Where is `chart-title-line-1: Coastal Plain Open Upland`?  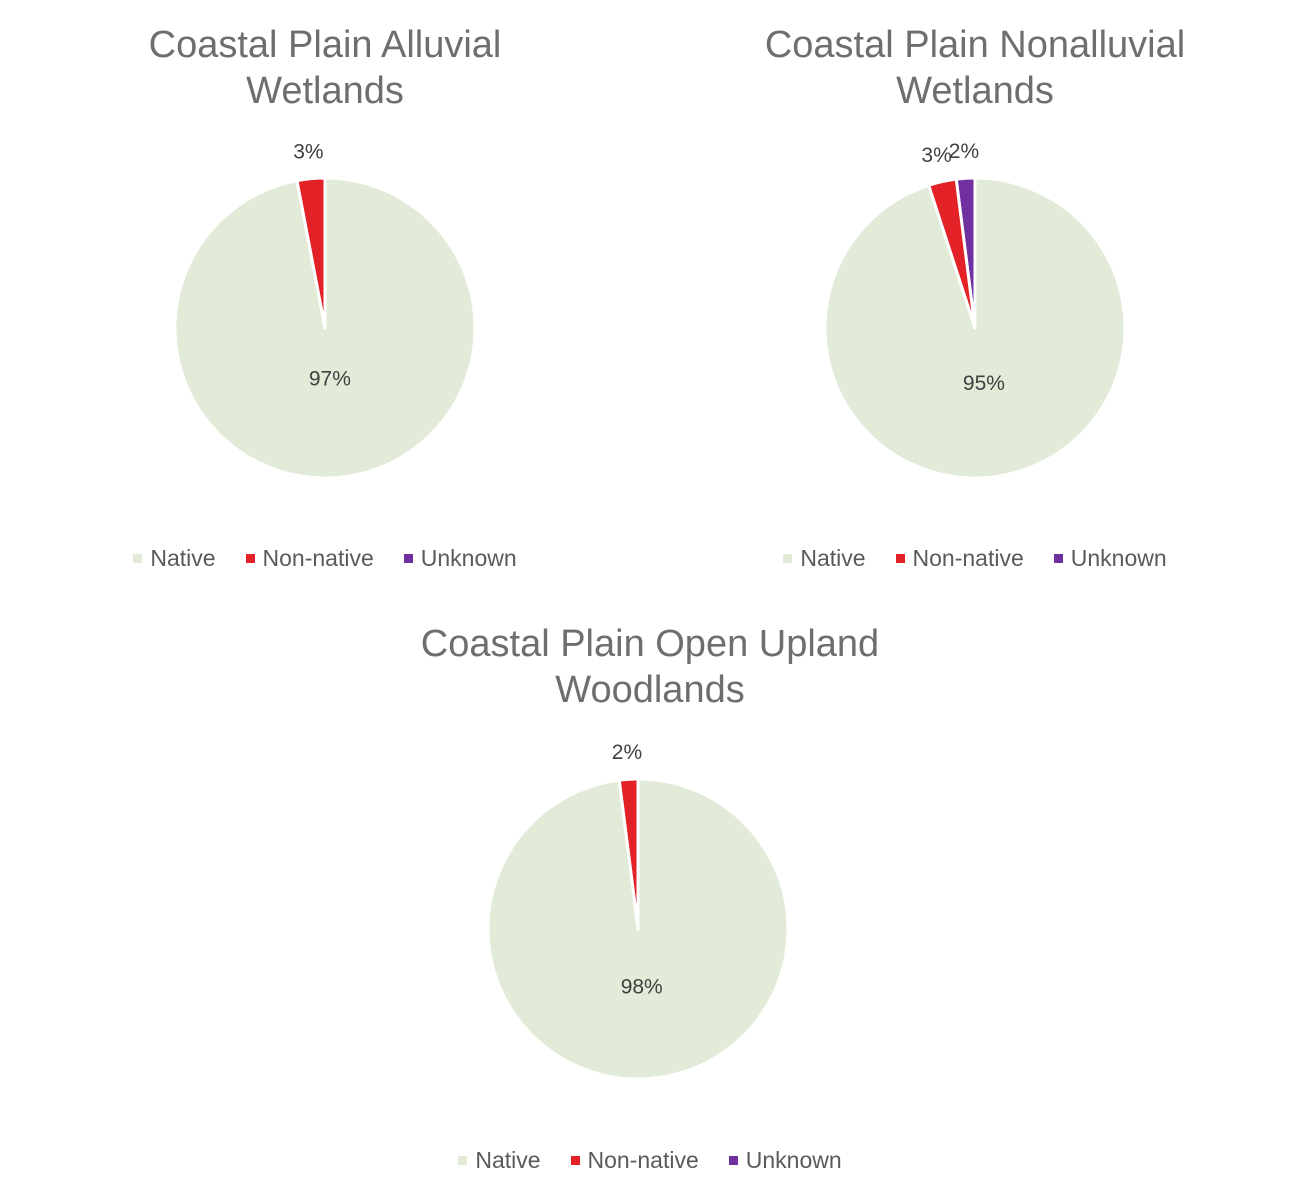 chart-title-line-1: Coastal Plain Open Upland is located at coordinates (650, 644).